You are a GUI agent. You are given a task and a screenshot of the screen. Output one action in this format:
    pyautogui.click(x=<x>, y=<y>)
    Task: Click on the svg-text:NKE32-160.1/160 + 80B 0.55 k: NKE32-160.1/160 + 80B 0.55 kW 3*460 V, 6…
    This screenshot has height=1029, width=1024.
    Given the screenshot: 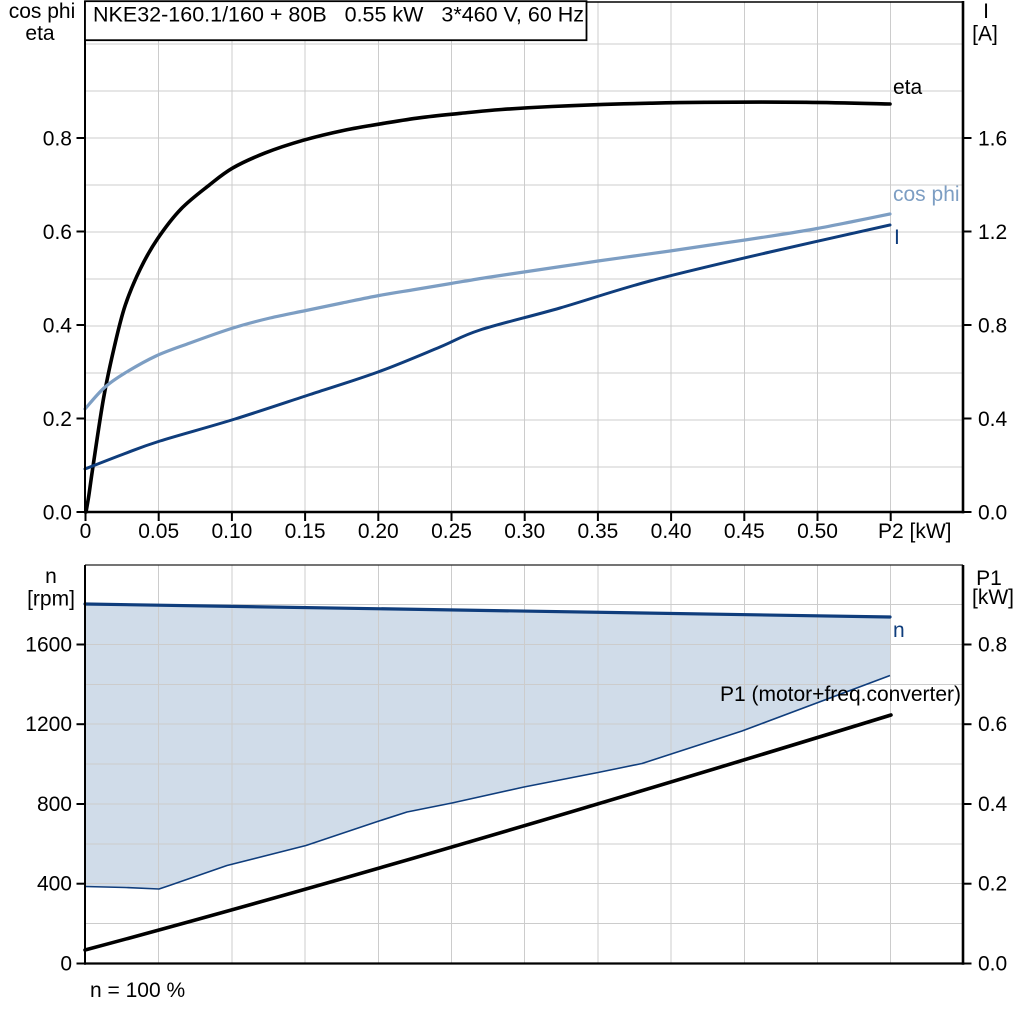 What is the action you would take?
    pyautogui.click(x=338, y=15)
    